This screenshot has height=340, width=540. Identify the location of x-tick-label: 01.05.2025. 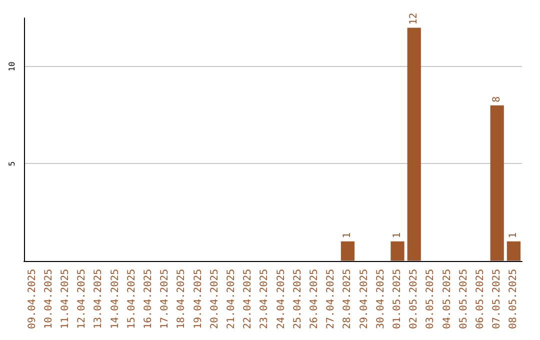
(397, 299).